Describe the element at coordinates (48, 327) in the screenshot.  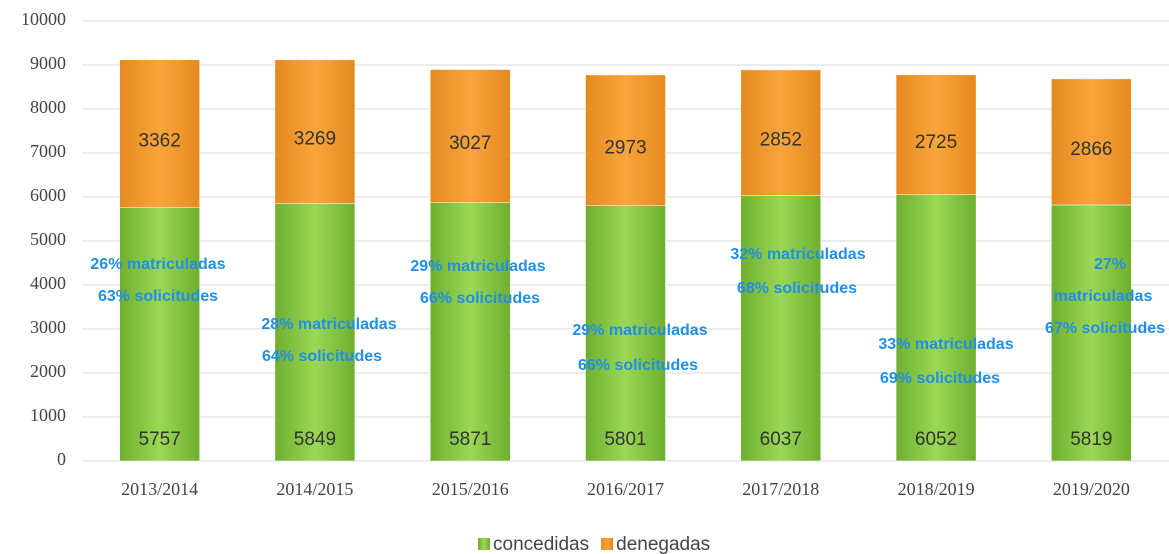
I see `y-tick-label: 3000` at that location.